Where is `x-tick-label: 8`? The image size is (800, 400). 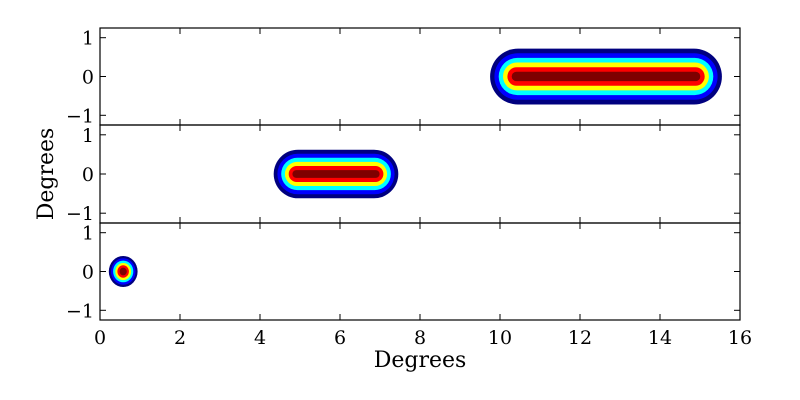
x-tick-label: 8 is located at coordinates (420, 338).